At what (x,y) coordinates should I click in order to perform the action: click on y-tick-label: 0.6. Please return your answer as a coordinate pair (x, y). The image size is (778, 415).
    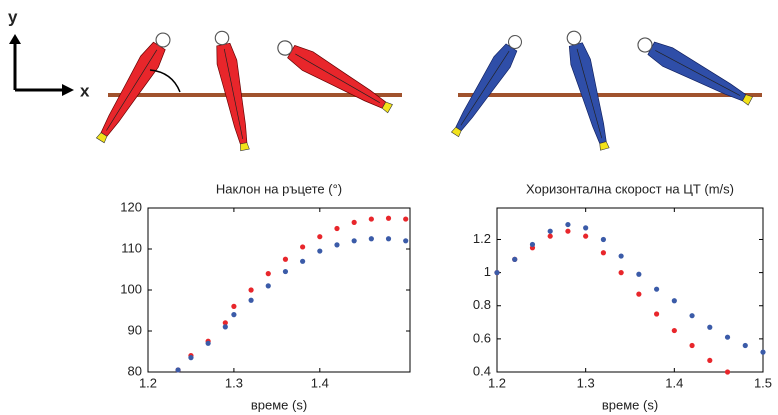
    Looking at the image, I should click on (482, 337).